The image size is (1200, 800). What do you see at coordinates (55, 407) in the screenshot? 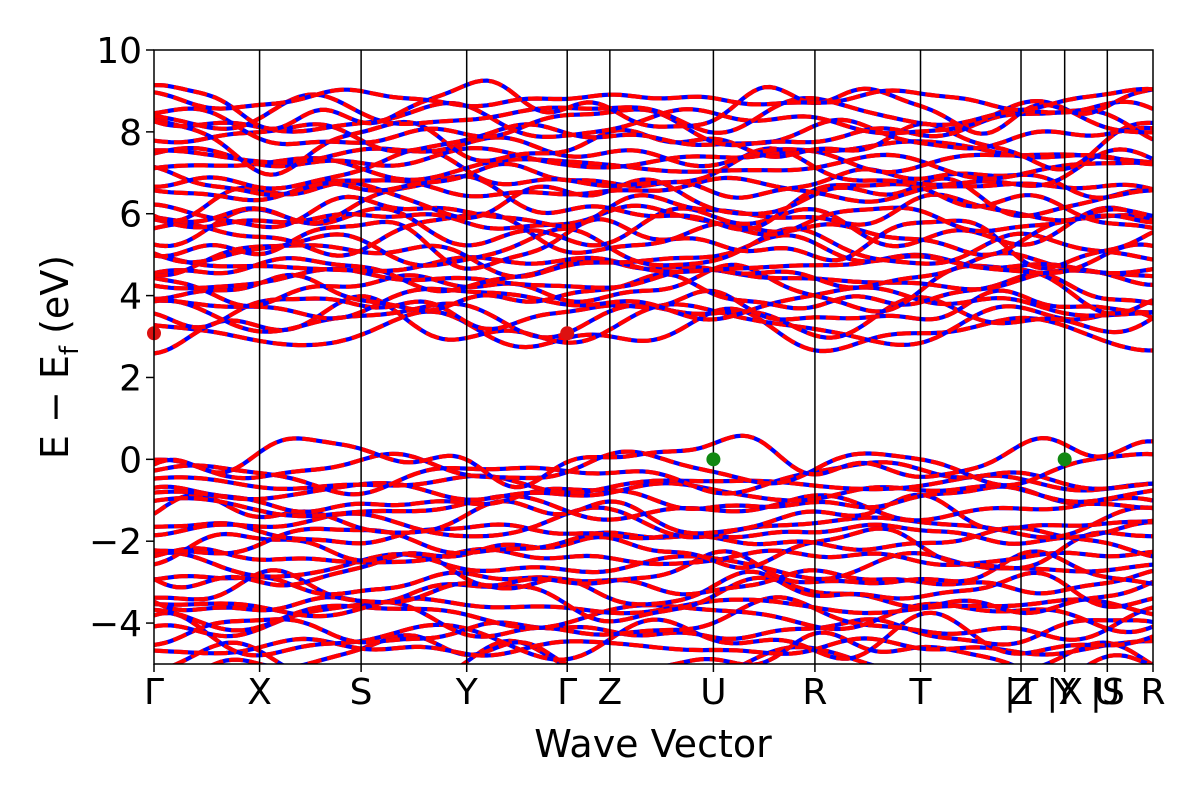
I see `y-axis-label-main: E − E` at bounding box center [55, 407].